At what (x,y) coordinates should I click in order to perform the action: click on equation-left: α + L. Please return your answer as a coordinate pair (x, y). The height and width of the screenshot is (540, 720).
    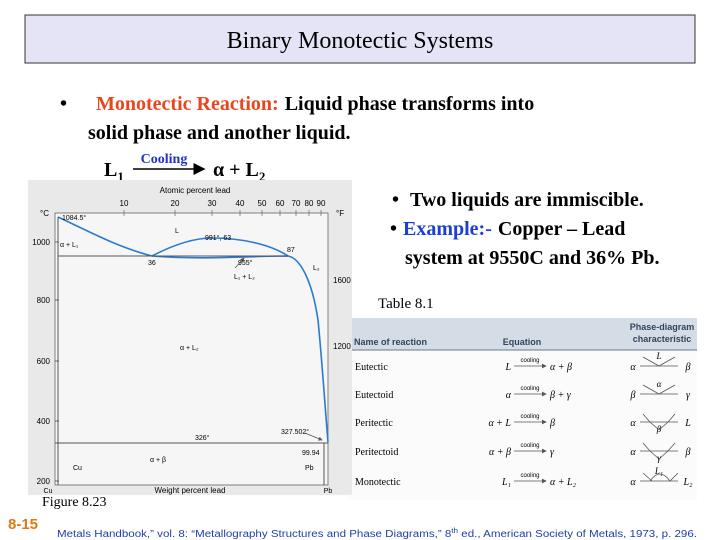
    Looking at the image, I should click on (499, 423).